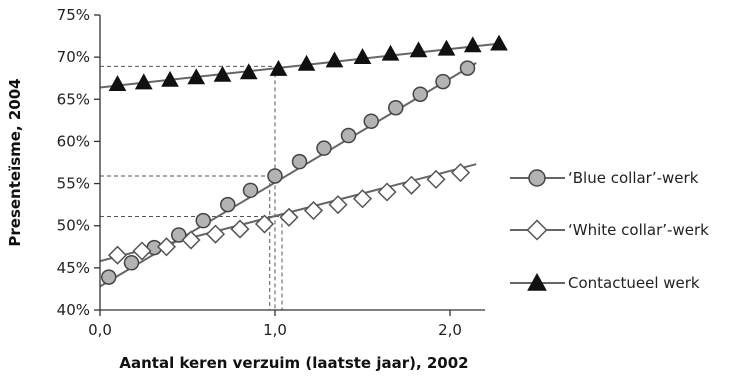 The height and width of the screenshot is (379, 739). I want to click on y-tick-label: 45%, so click(73, 268).